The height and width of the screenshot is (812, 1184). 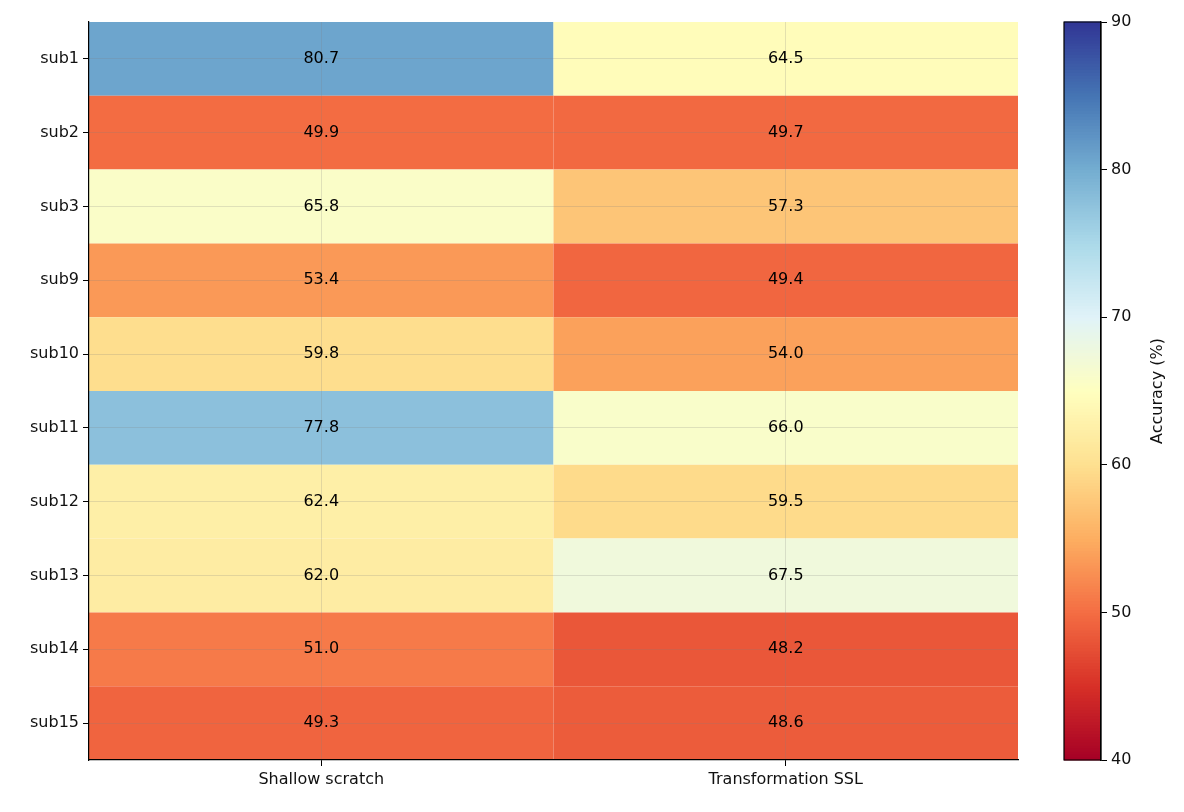 I want to click on data-label: 49.3, so click(x=321, y=722).